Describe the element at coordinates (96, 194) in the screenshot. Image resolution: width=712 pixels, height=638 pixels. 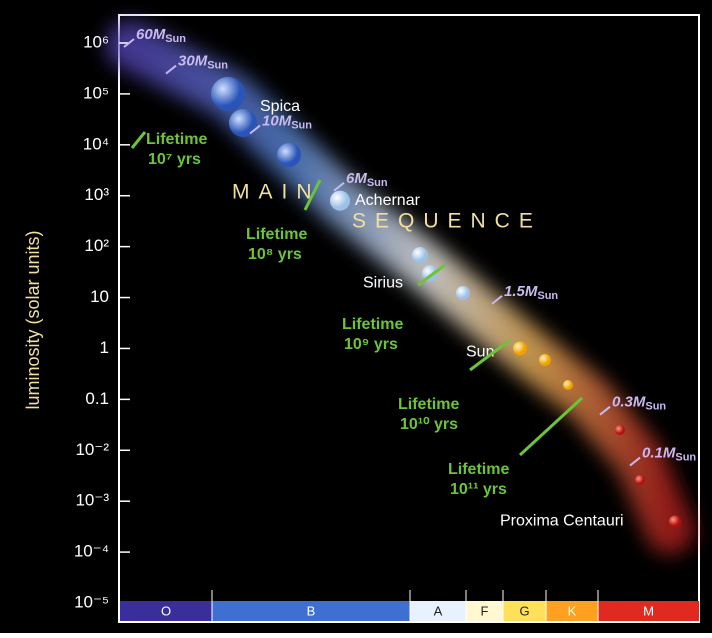
I see `y-tick-label: 10³` at that location.